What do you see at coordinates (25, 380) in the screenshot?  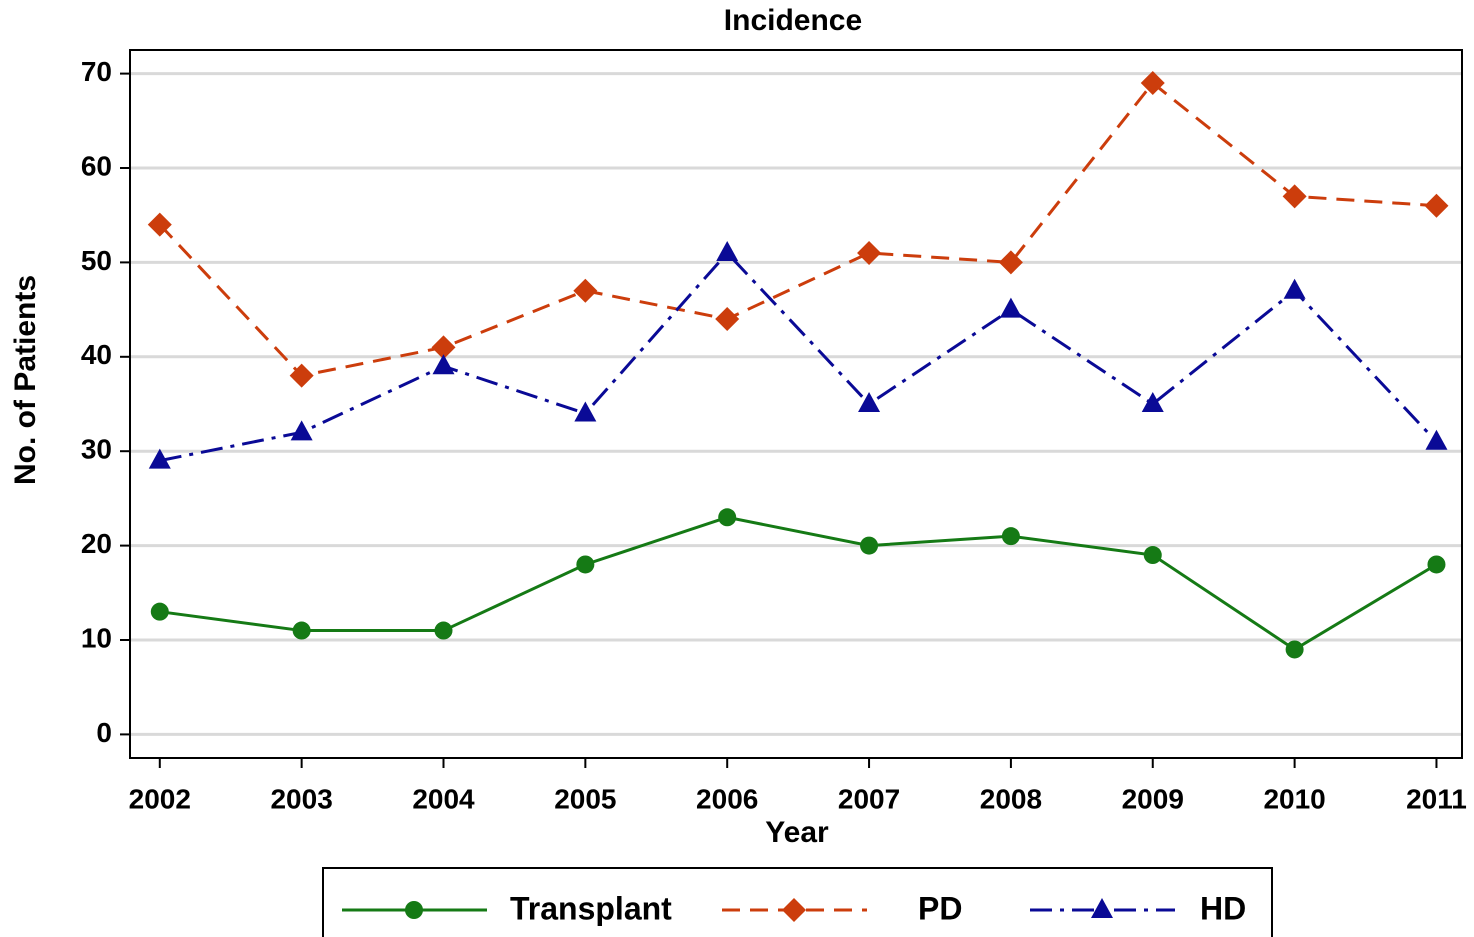 I see `y-axis-label: No. of Patients` at bounding box center [25, 380].